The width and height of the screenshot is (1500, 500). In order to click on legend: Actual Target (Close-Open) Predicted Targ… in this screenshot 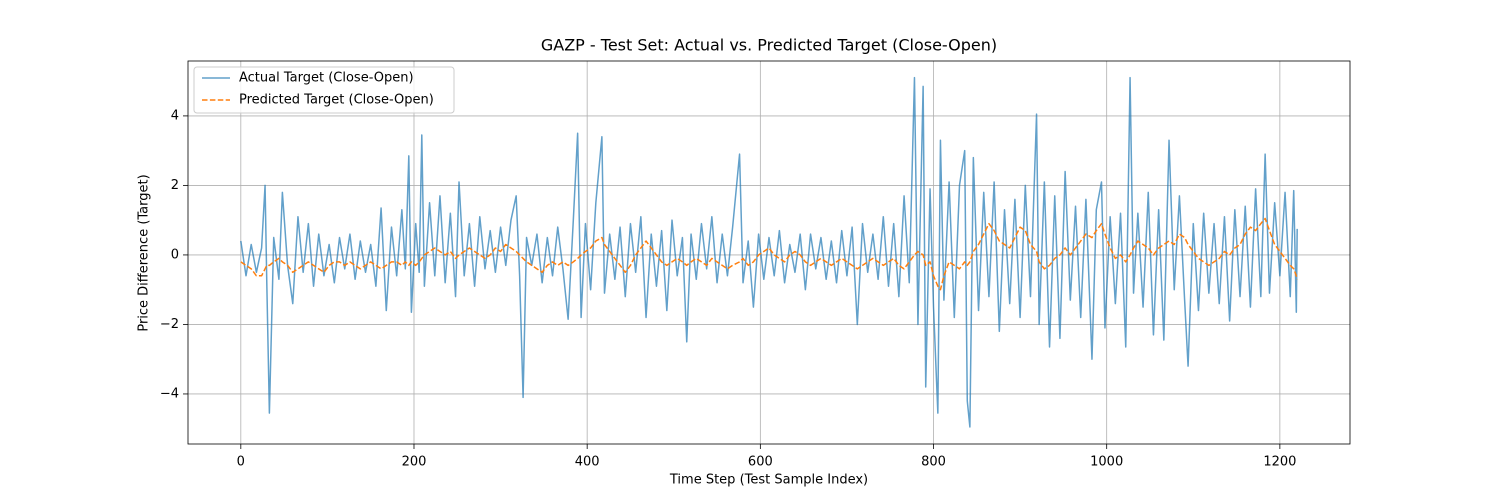, I will do `click(324, 90)`.